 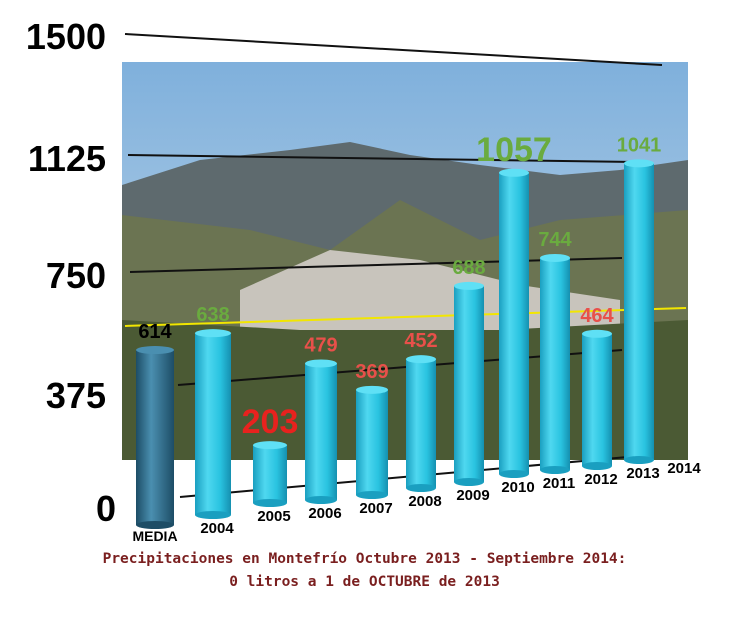 I want to click on x-tick-label: 2014, so click(x=684, y=468).